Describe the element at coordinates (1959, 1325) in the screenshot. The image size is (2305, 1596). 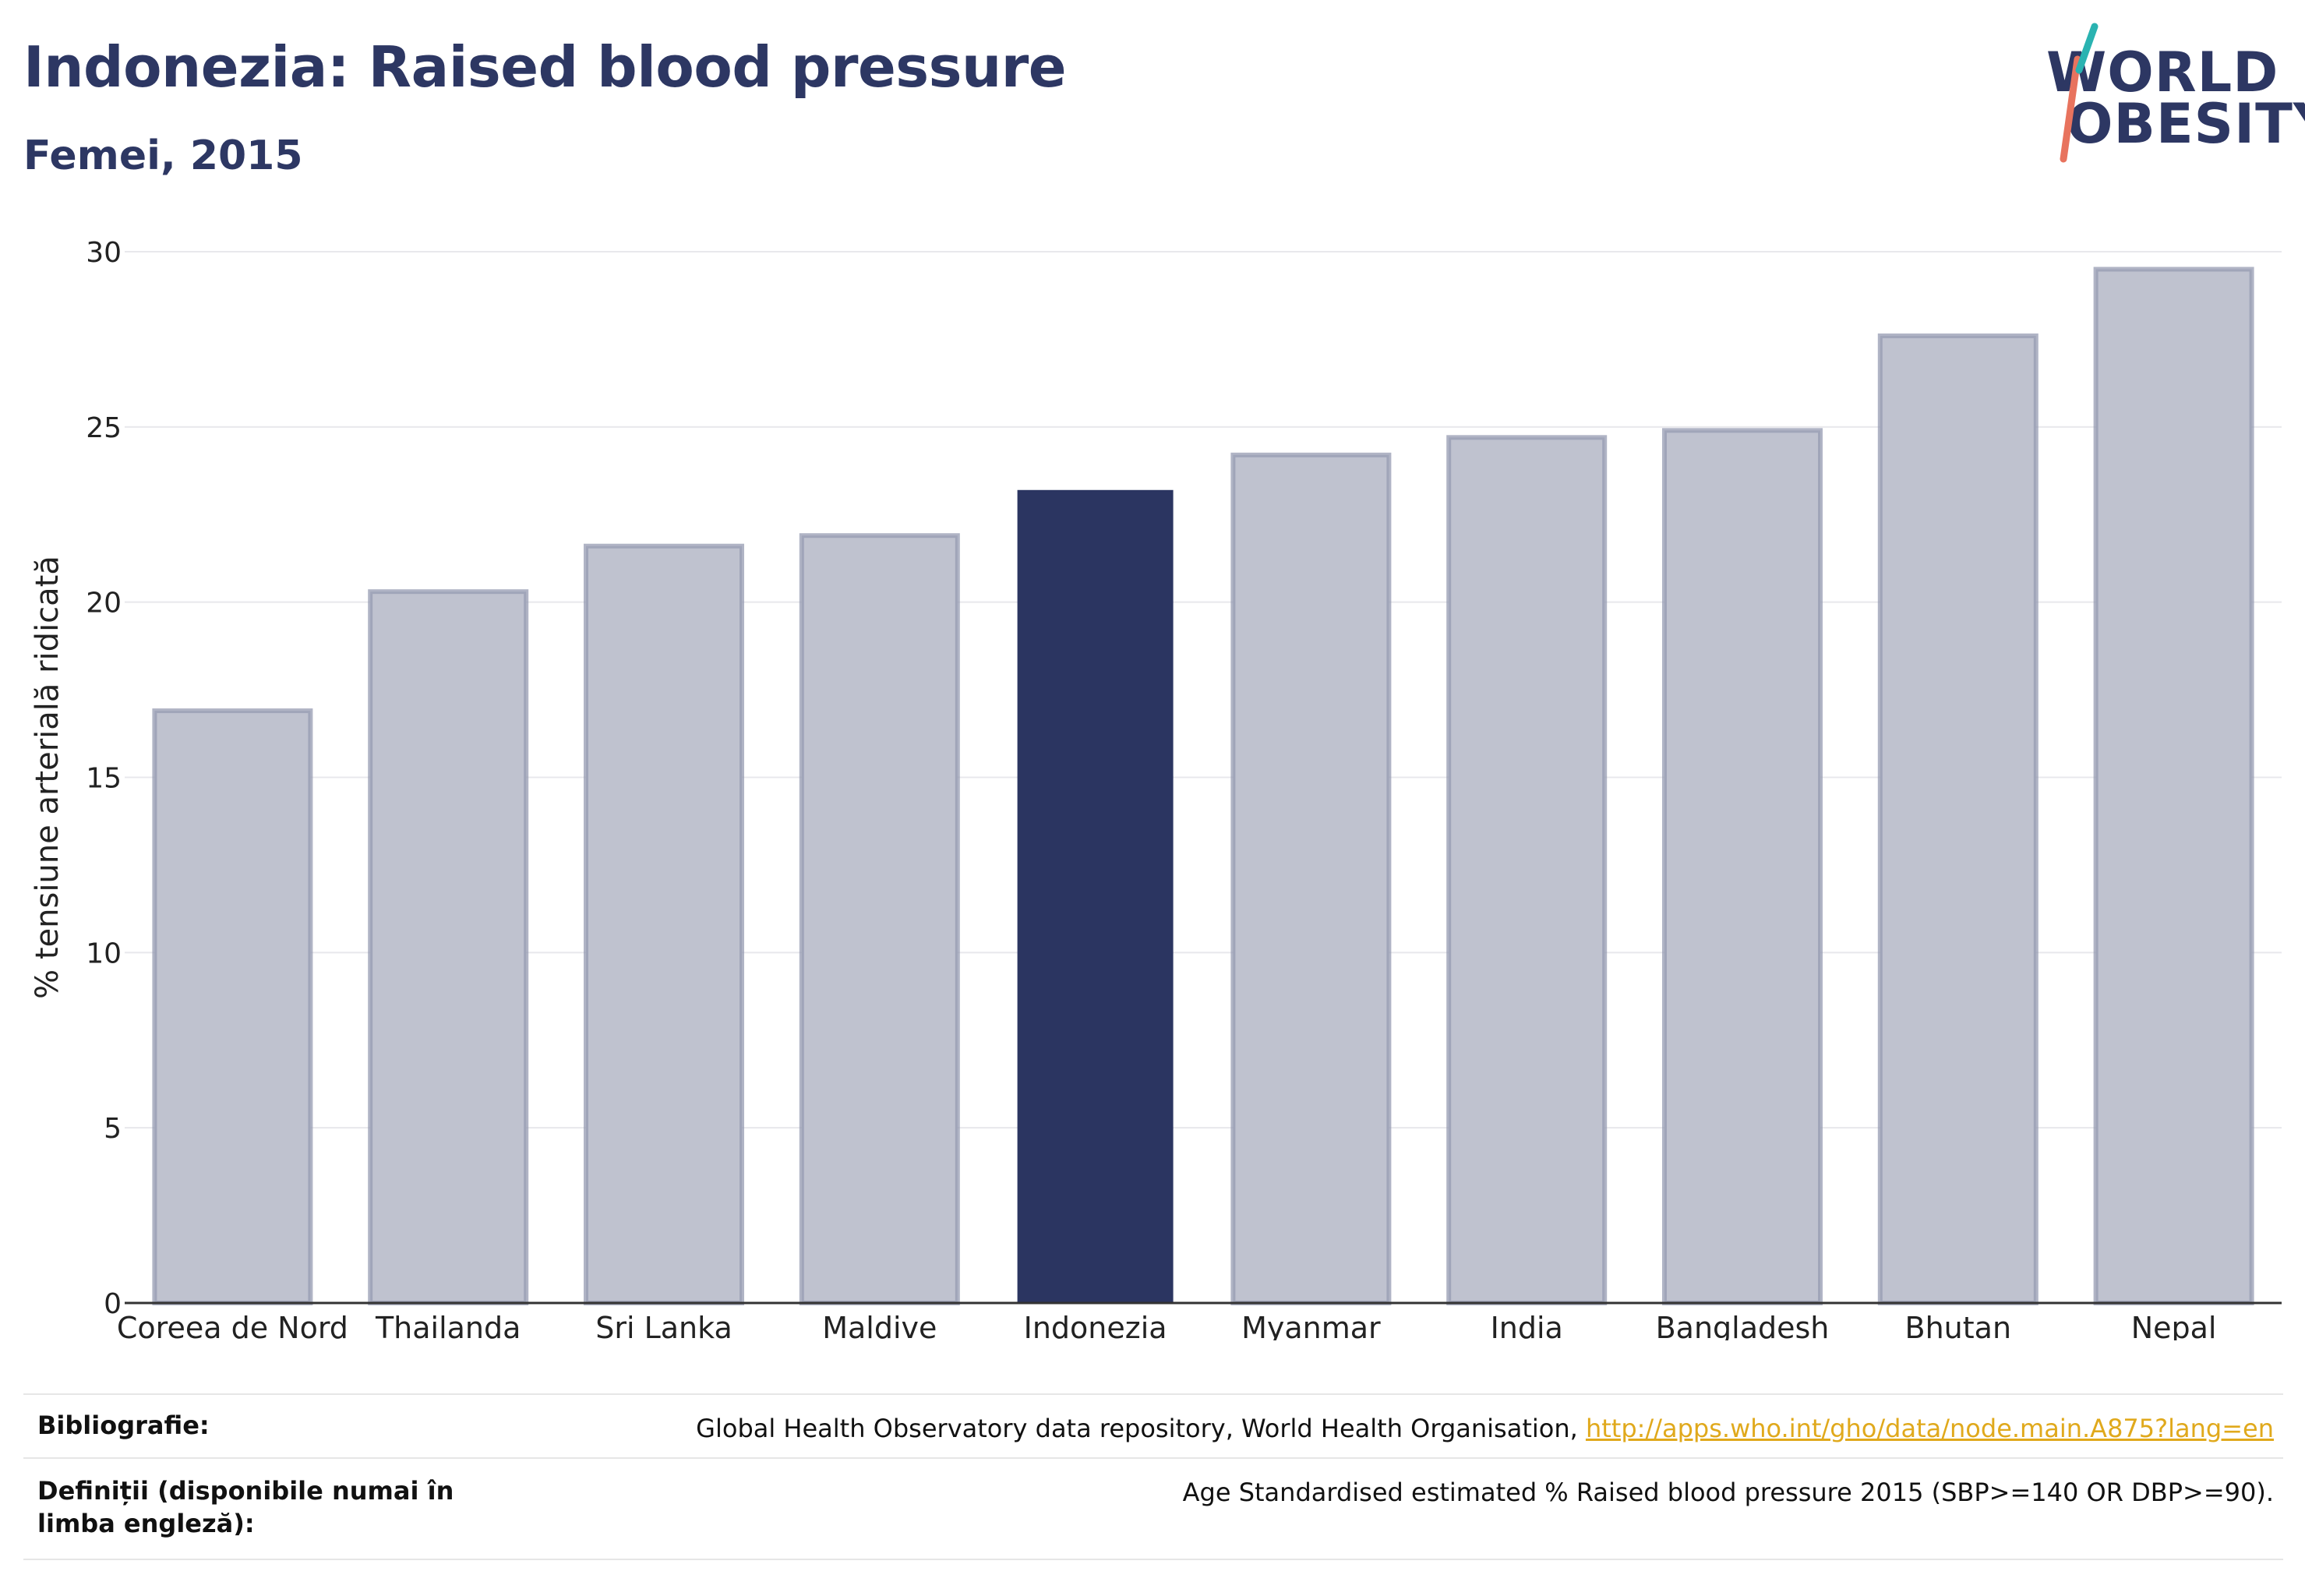
I see `x-tick-label: Bhutan` at that location.